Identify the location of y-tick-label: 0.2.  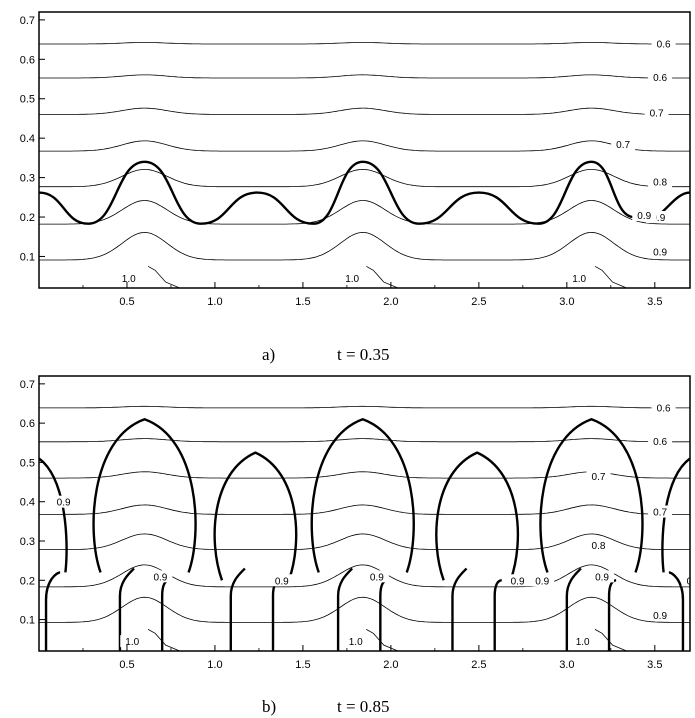
(27, 581).